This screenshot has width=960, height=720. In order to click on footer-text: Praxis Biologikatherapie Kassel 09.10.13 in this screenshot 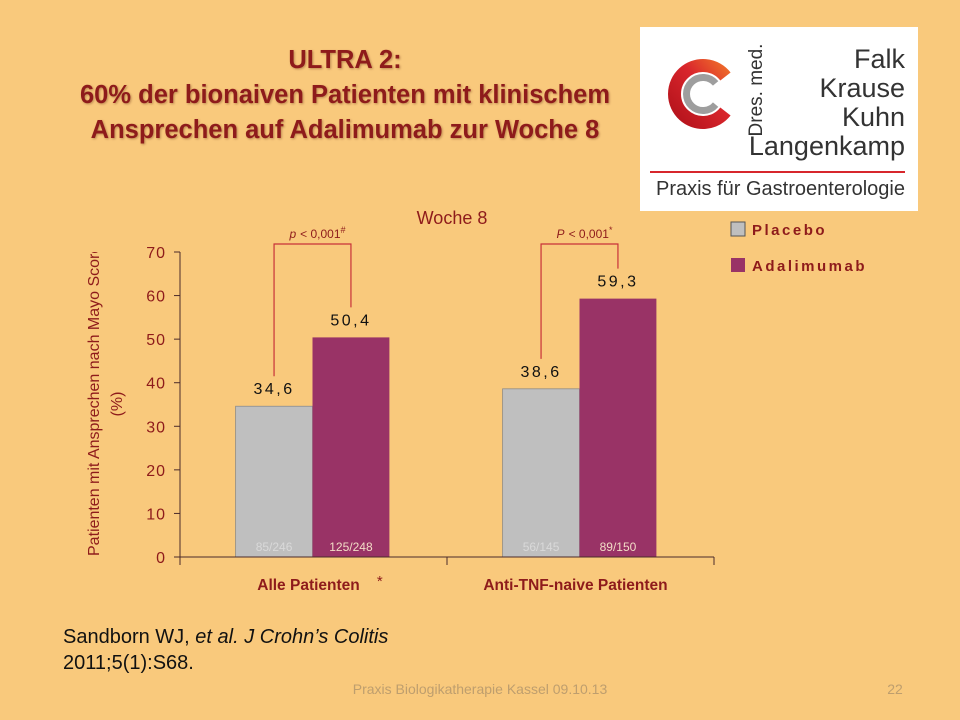, I will do `click(480, 689)`.